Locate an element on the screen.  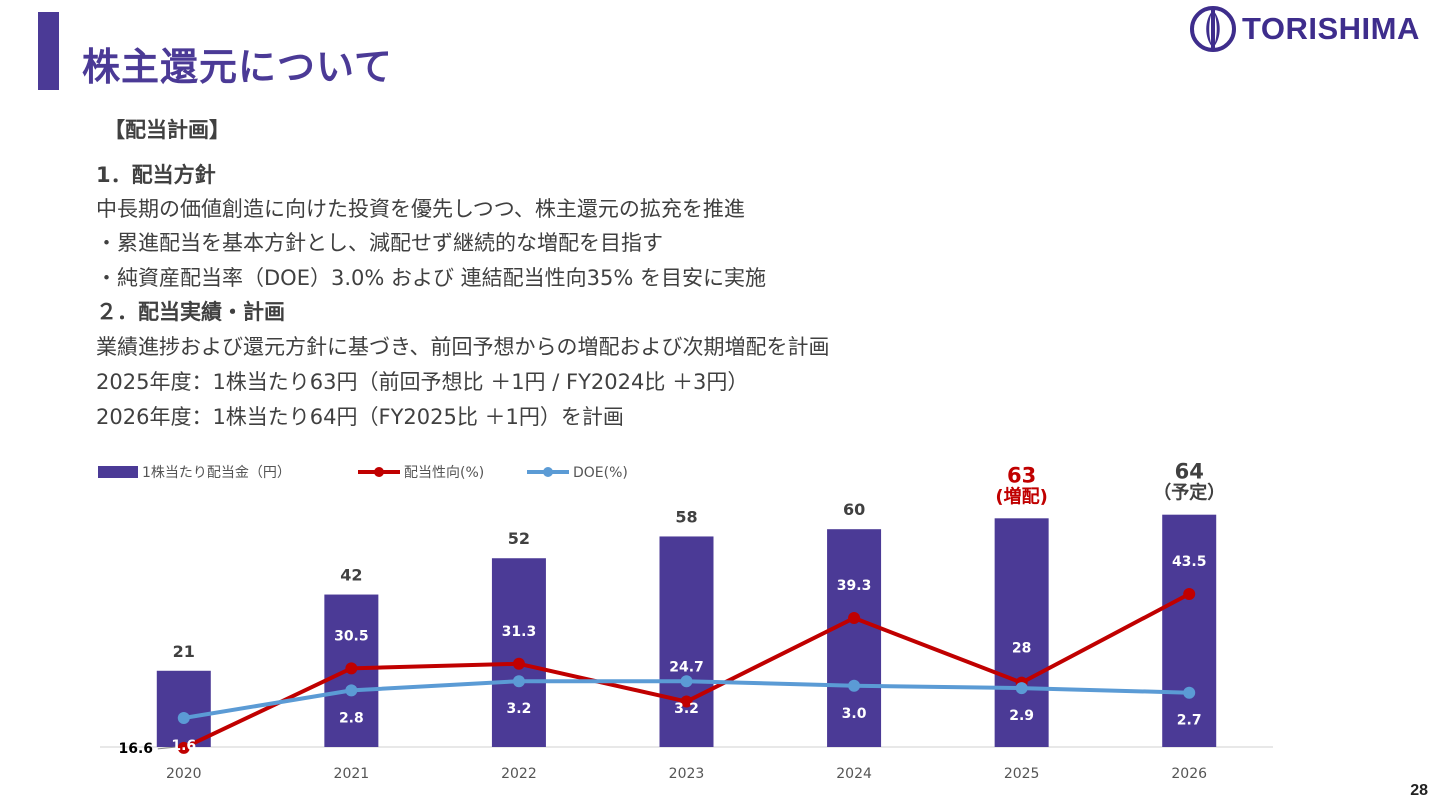
dividend-label-2022: 52 is located at coordinates (519, 538).